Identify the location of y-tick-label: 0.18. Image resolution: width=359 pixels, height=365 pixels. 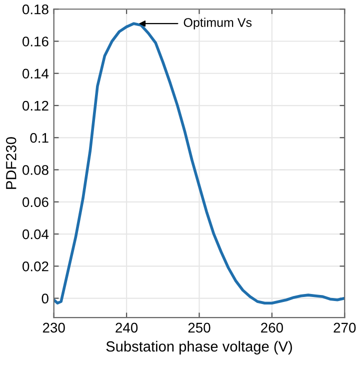
(35, 9).